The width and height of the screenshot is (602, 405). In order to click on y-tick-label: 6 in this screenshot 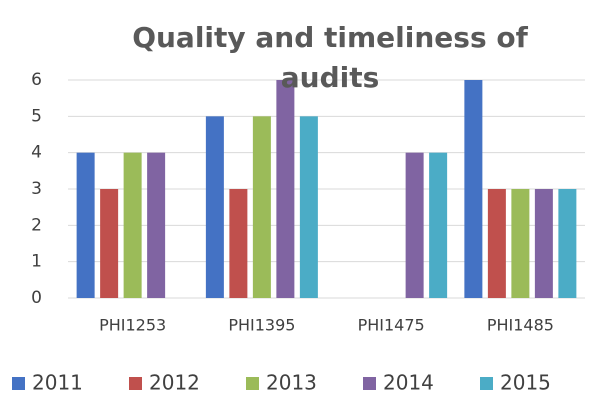, I will do `click(36, 80)`.